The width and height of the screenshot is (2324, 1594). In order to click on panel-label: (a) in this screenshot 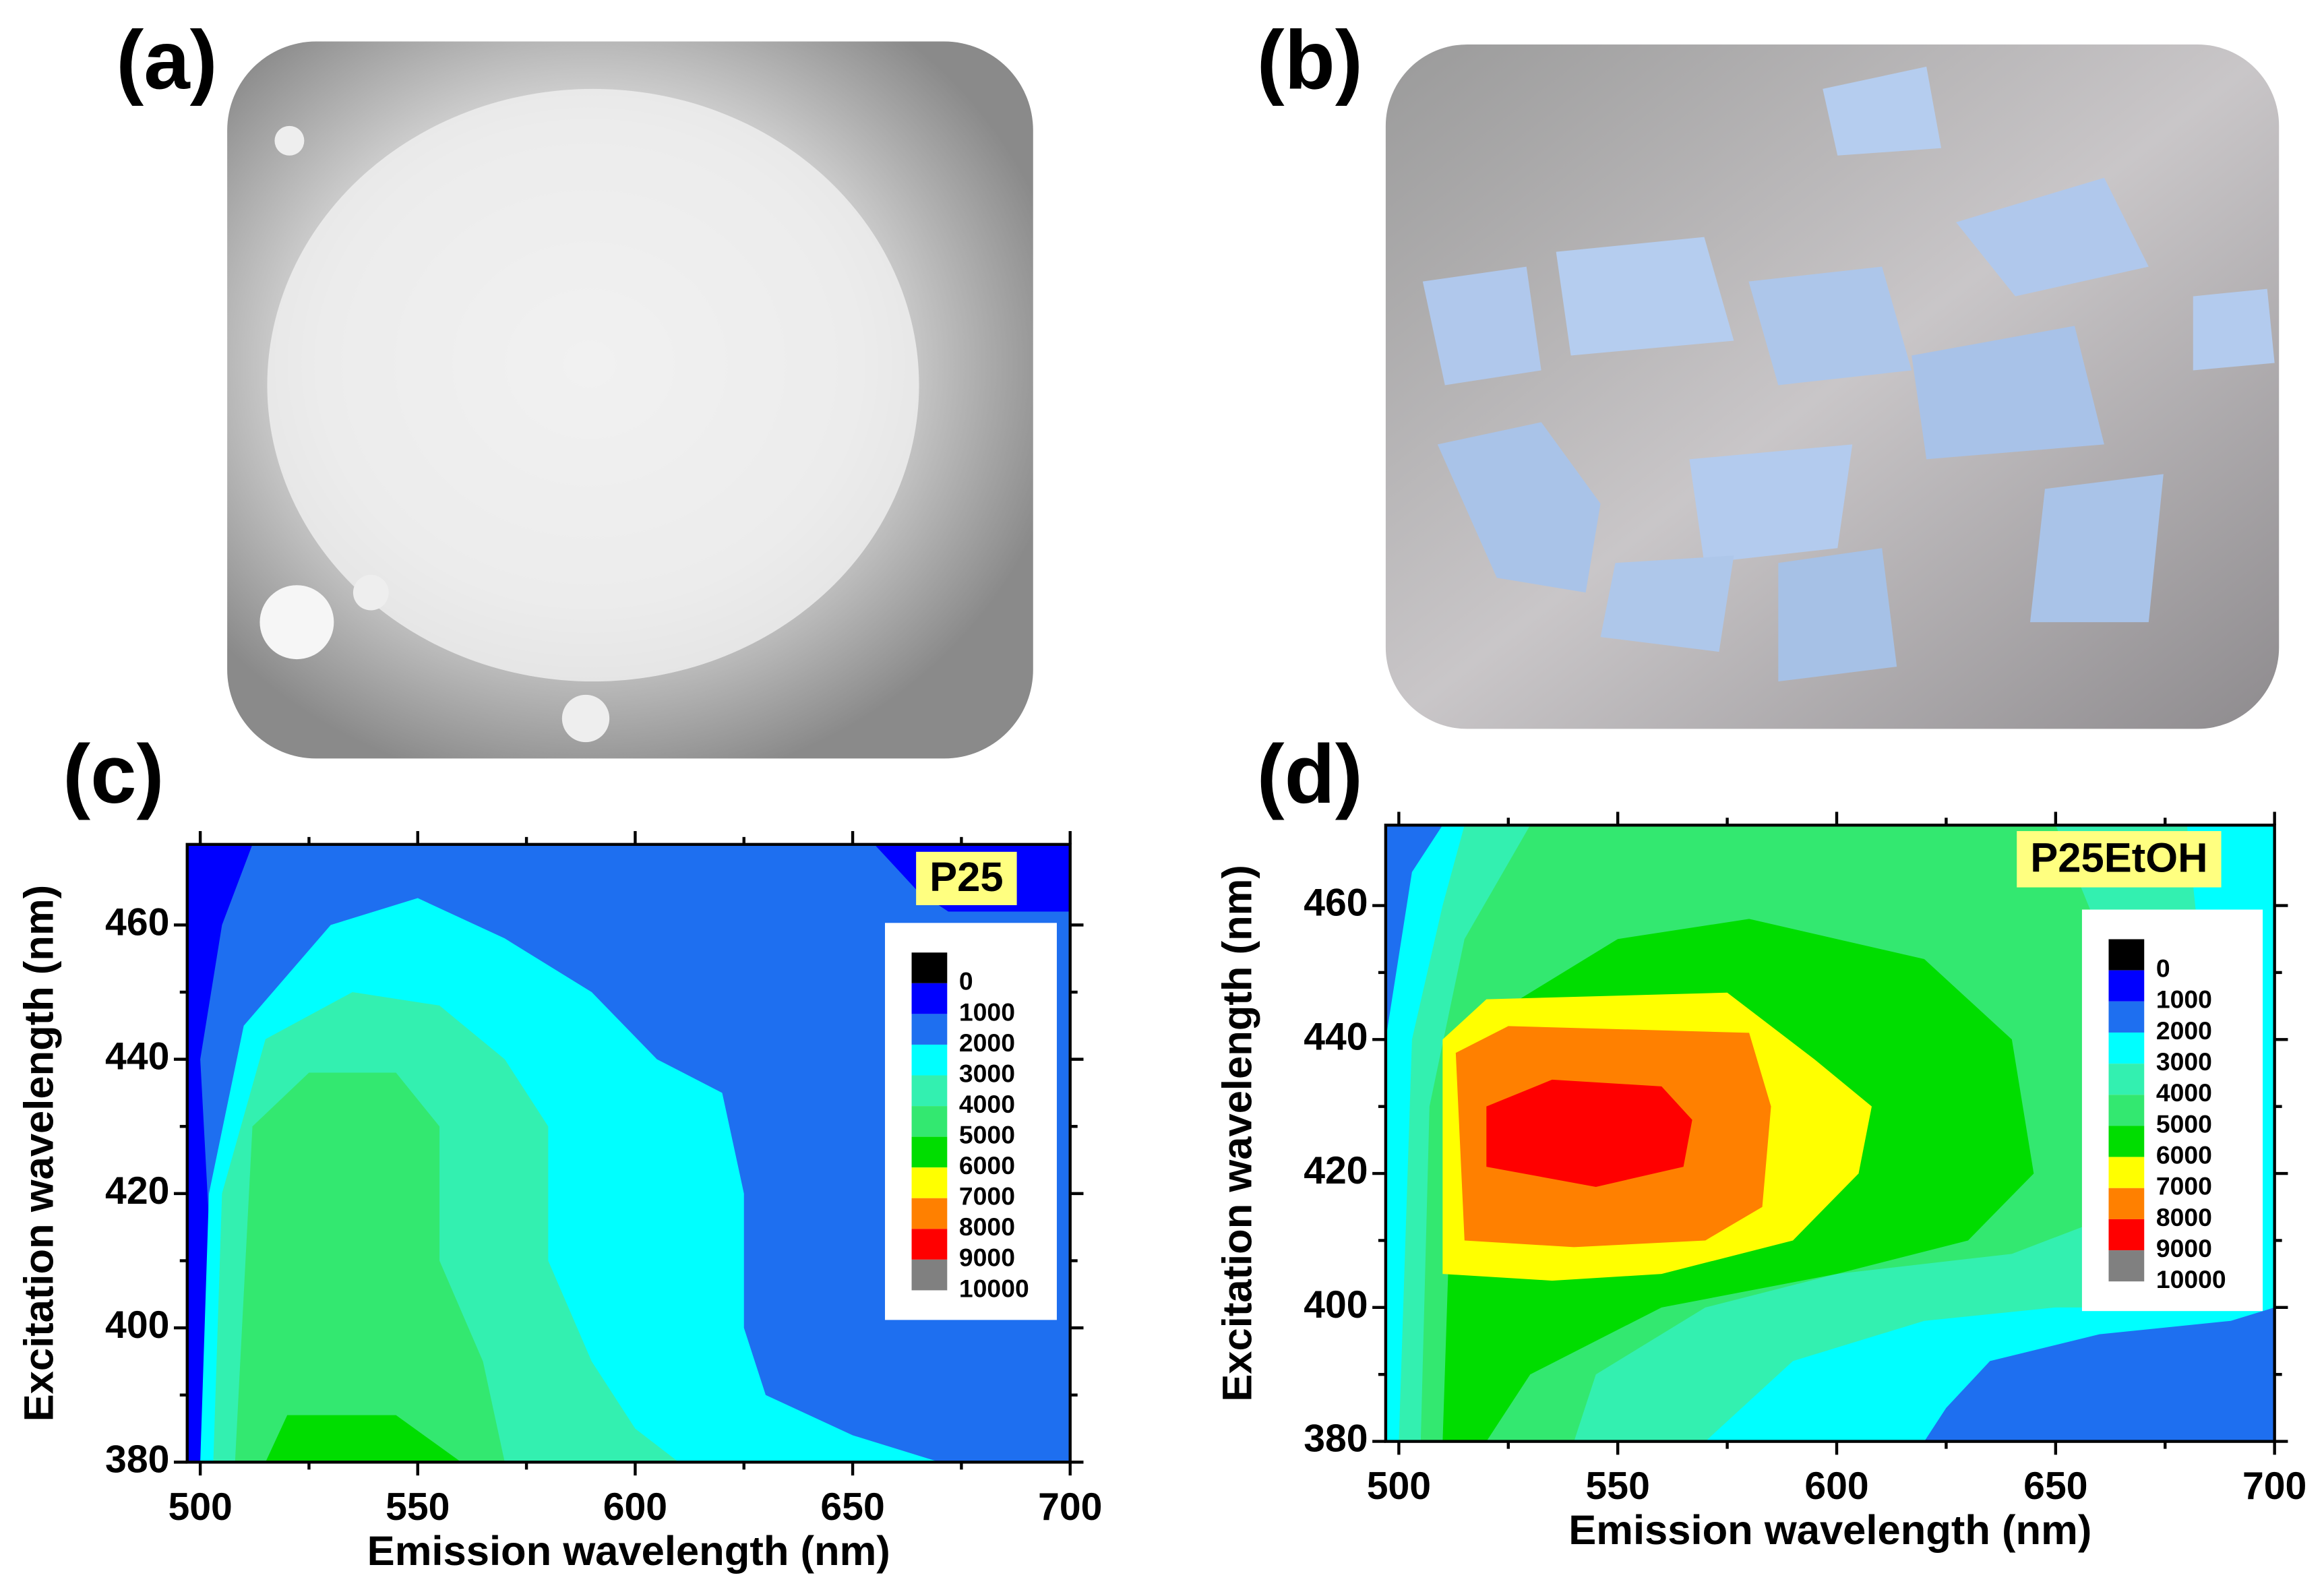, I will do `click(166, 60)`.